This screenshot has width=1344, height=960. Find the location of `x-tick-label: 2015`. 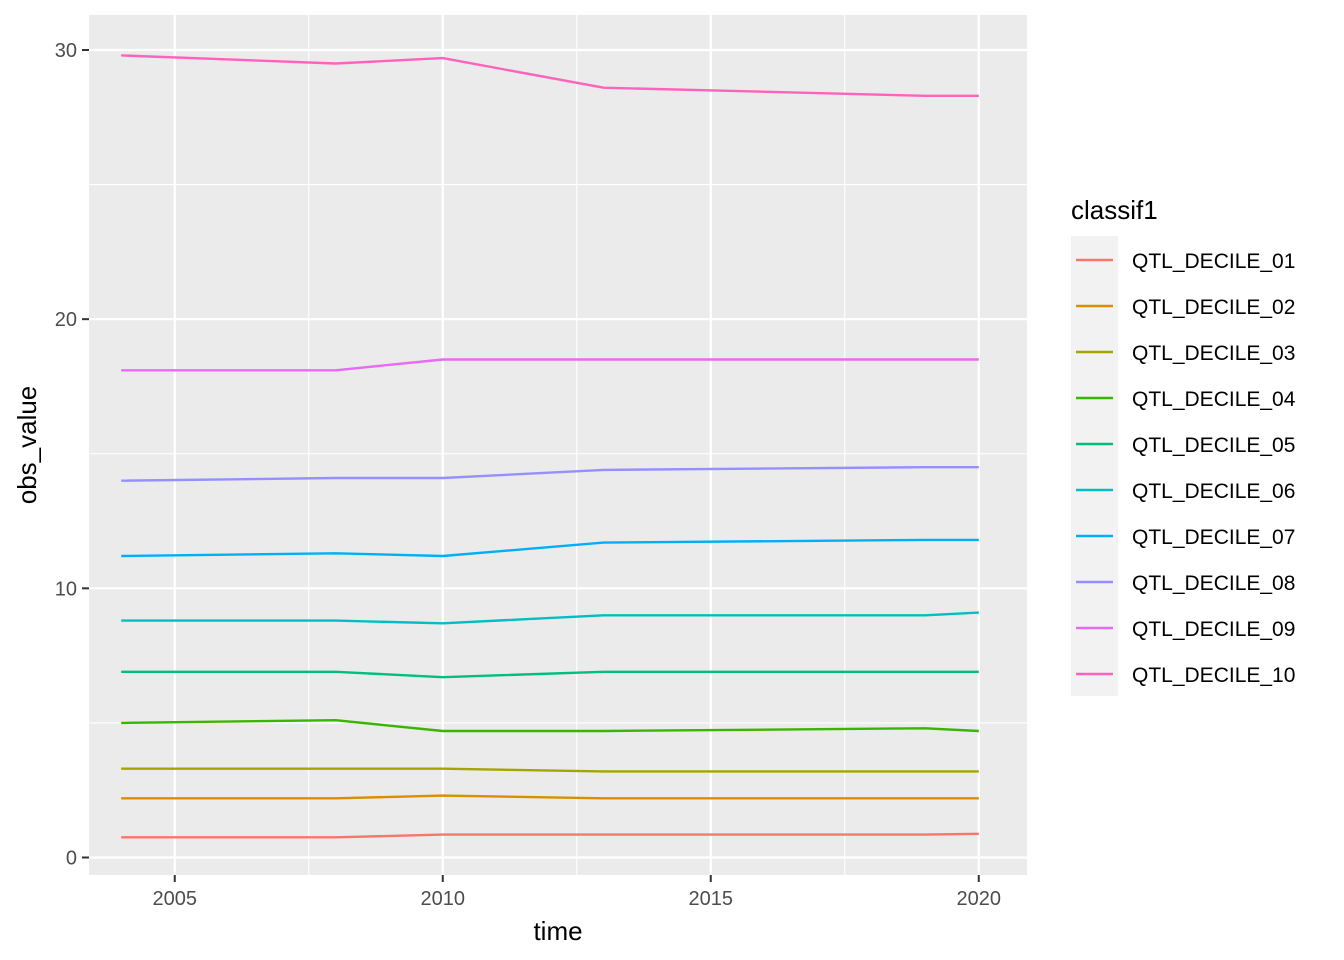

x-tick-label: 2015 is located at coordinates (711, 899).